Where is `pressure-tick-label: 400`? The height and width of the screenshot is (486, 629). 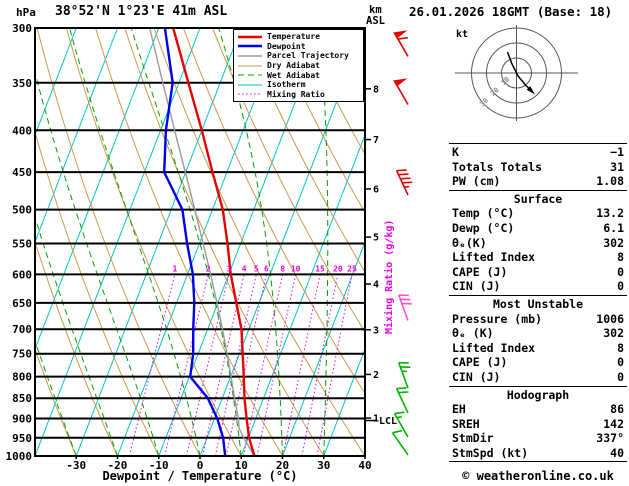 pressure-tick-label: 400 is located at coordinates (22, 130).